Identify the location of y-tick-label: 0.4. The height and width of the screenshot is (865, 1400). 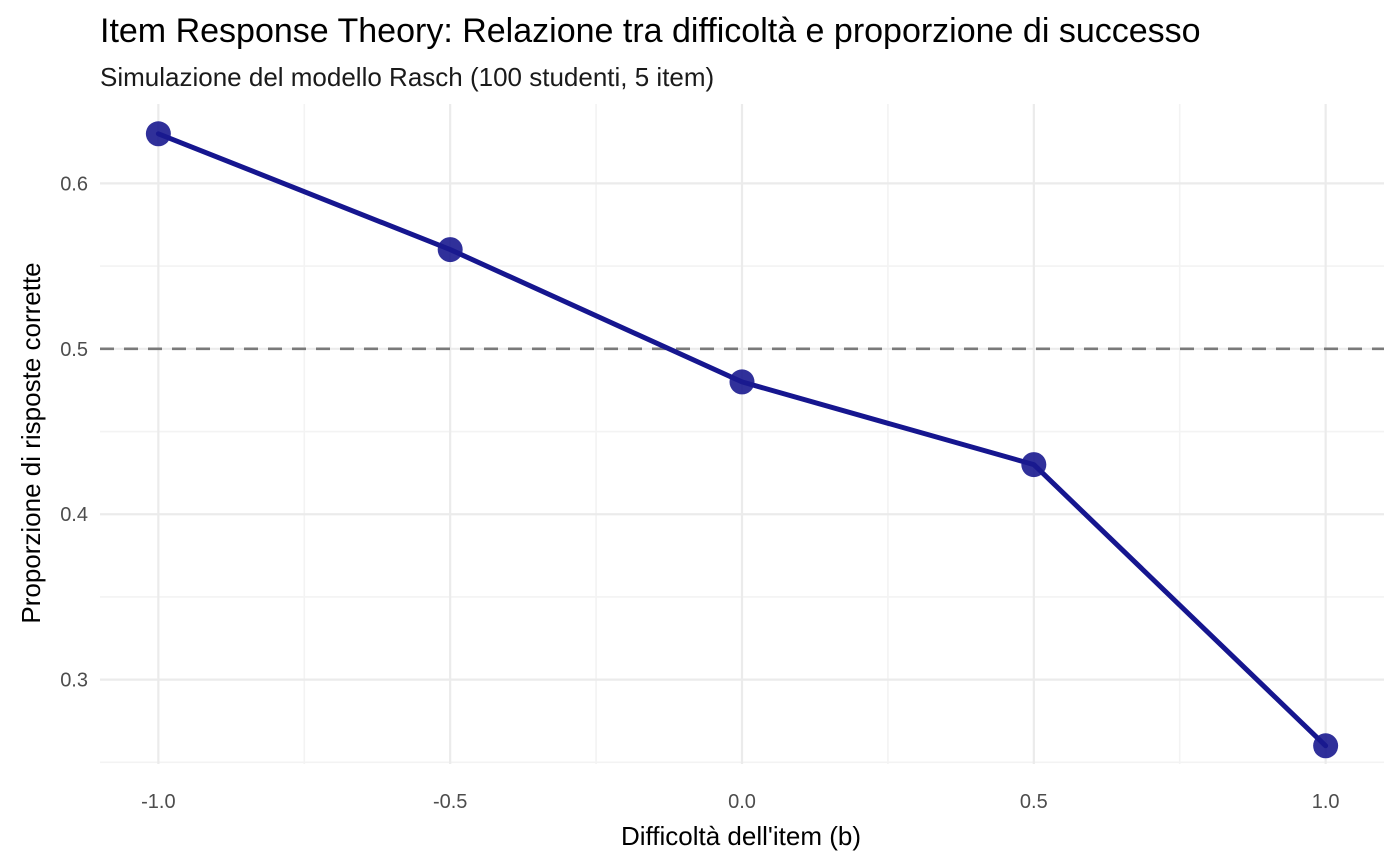
(74, 515).